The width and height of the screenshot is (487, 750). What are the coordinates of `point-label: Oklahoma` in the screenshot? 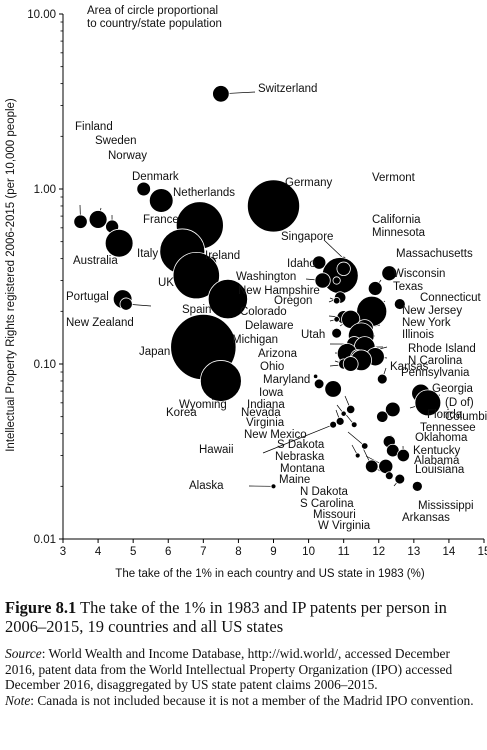 It's located at (441, 438).